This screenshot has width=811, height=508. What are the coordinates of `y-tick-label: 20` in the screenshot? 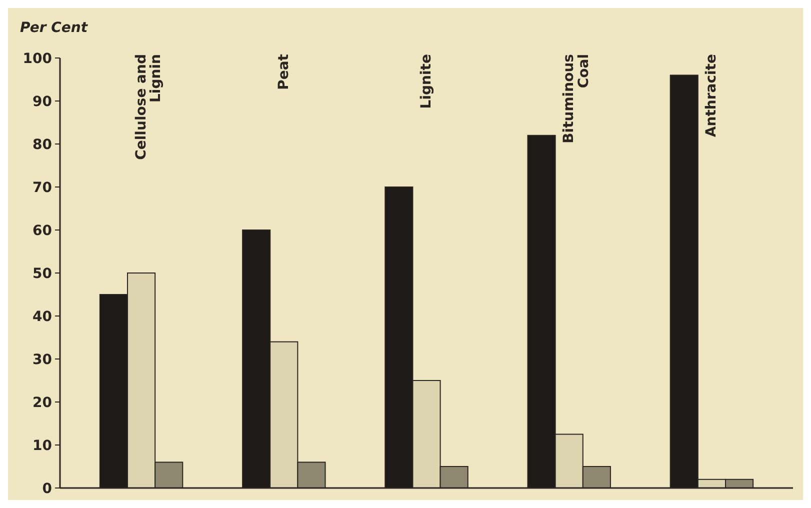 It's located at (42, 402).